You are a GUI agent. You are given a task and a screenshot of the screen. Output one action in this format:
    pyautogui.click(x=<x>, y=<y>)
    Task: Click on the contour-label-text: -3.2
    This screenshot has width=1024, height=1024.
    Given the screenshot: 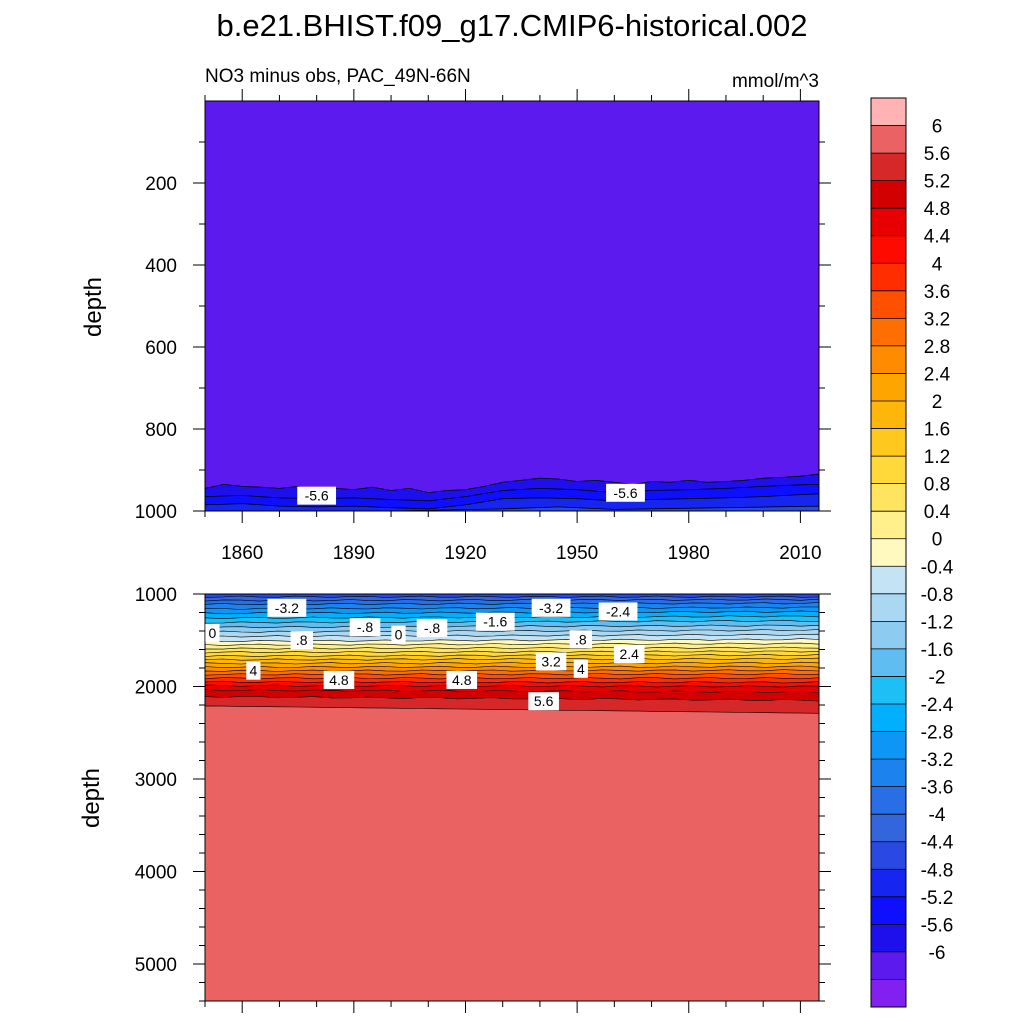 What is the action you would take?
    pyautogui.click(x=287, y=608)
    